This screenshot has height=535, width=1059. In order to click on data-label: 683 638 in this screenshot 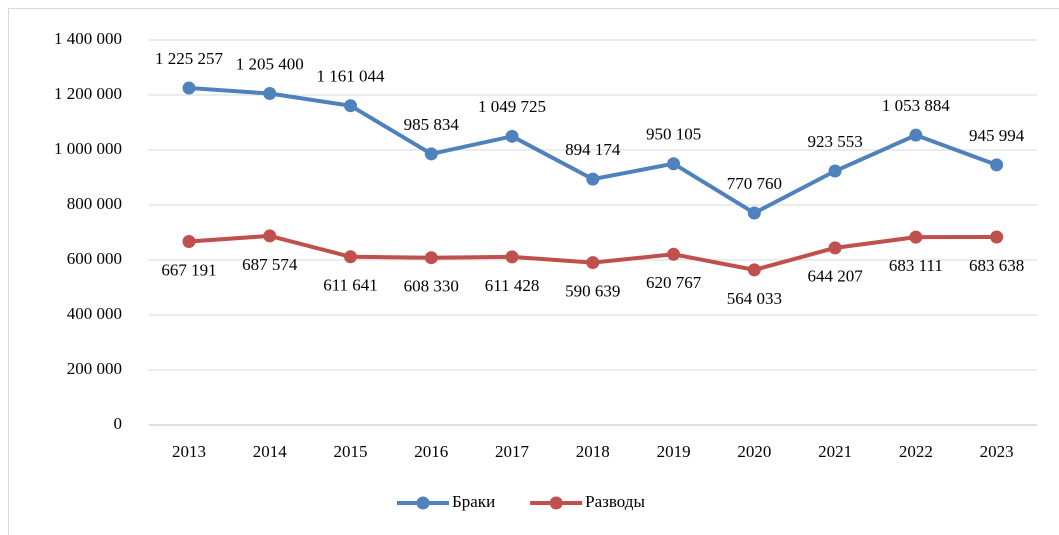, I will do `click(996, 265)`.